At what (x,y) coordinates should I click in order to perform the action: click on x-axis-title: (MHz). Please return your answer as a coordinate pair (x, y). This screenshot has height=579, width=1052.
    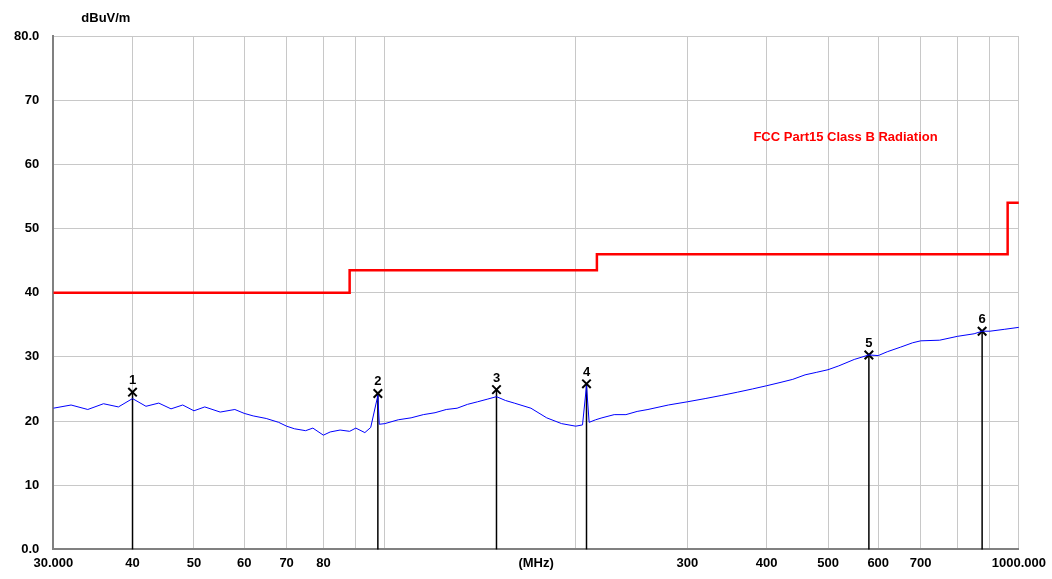
    Looking at the image, I should click on (536, 563).